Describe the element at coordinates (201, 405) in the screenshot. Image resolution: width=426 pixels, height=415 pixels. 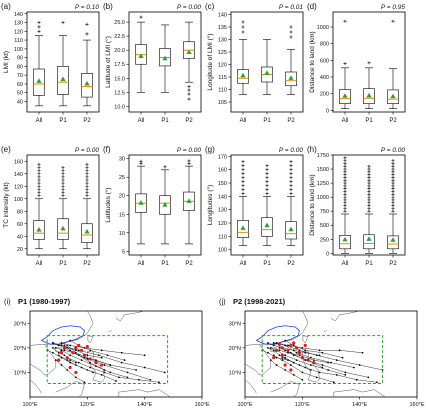
I see `x-tick-label: 160°E` at that location.